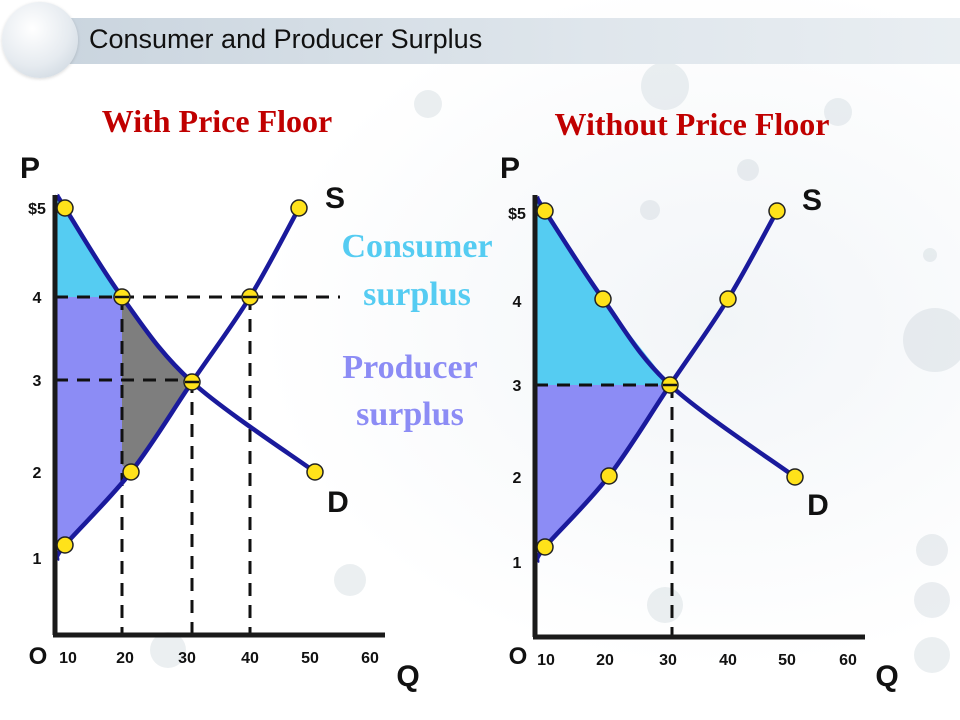  Describe the element at coordinates (217, 121) in the screenshot. I see `chart-heading: With Price Floor` at that location.